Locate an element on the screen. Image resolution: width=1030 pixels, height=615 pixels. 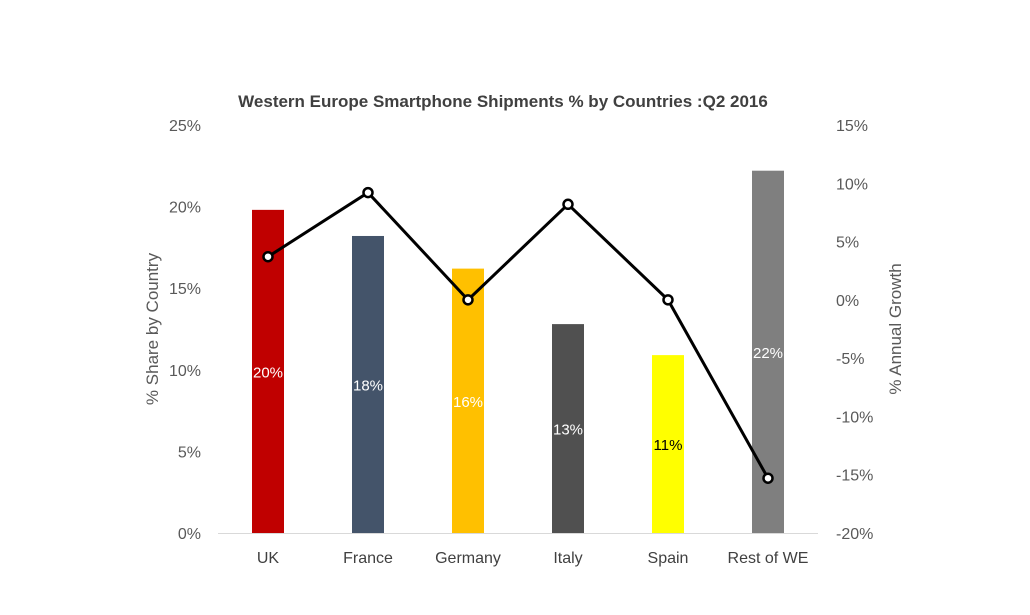
y-left-tick-label: 5% is located at coordinates (189, 452).